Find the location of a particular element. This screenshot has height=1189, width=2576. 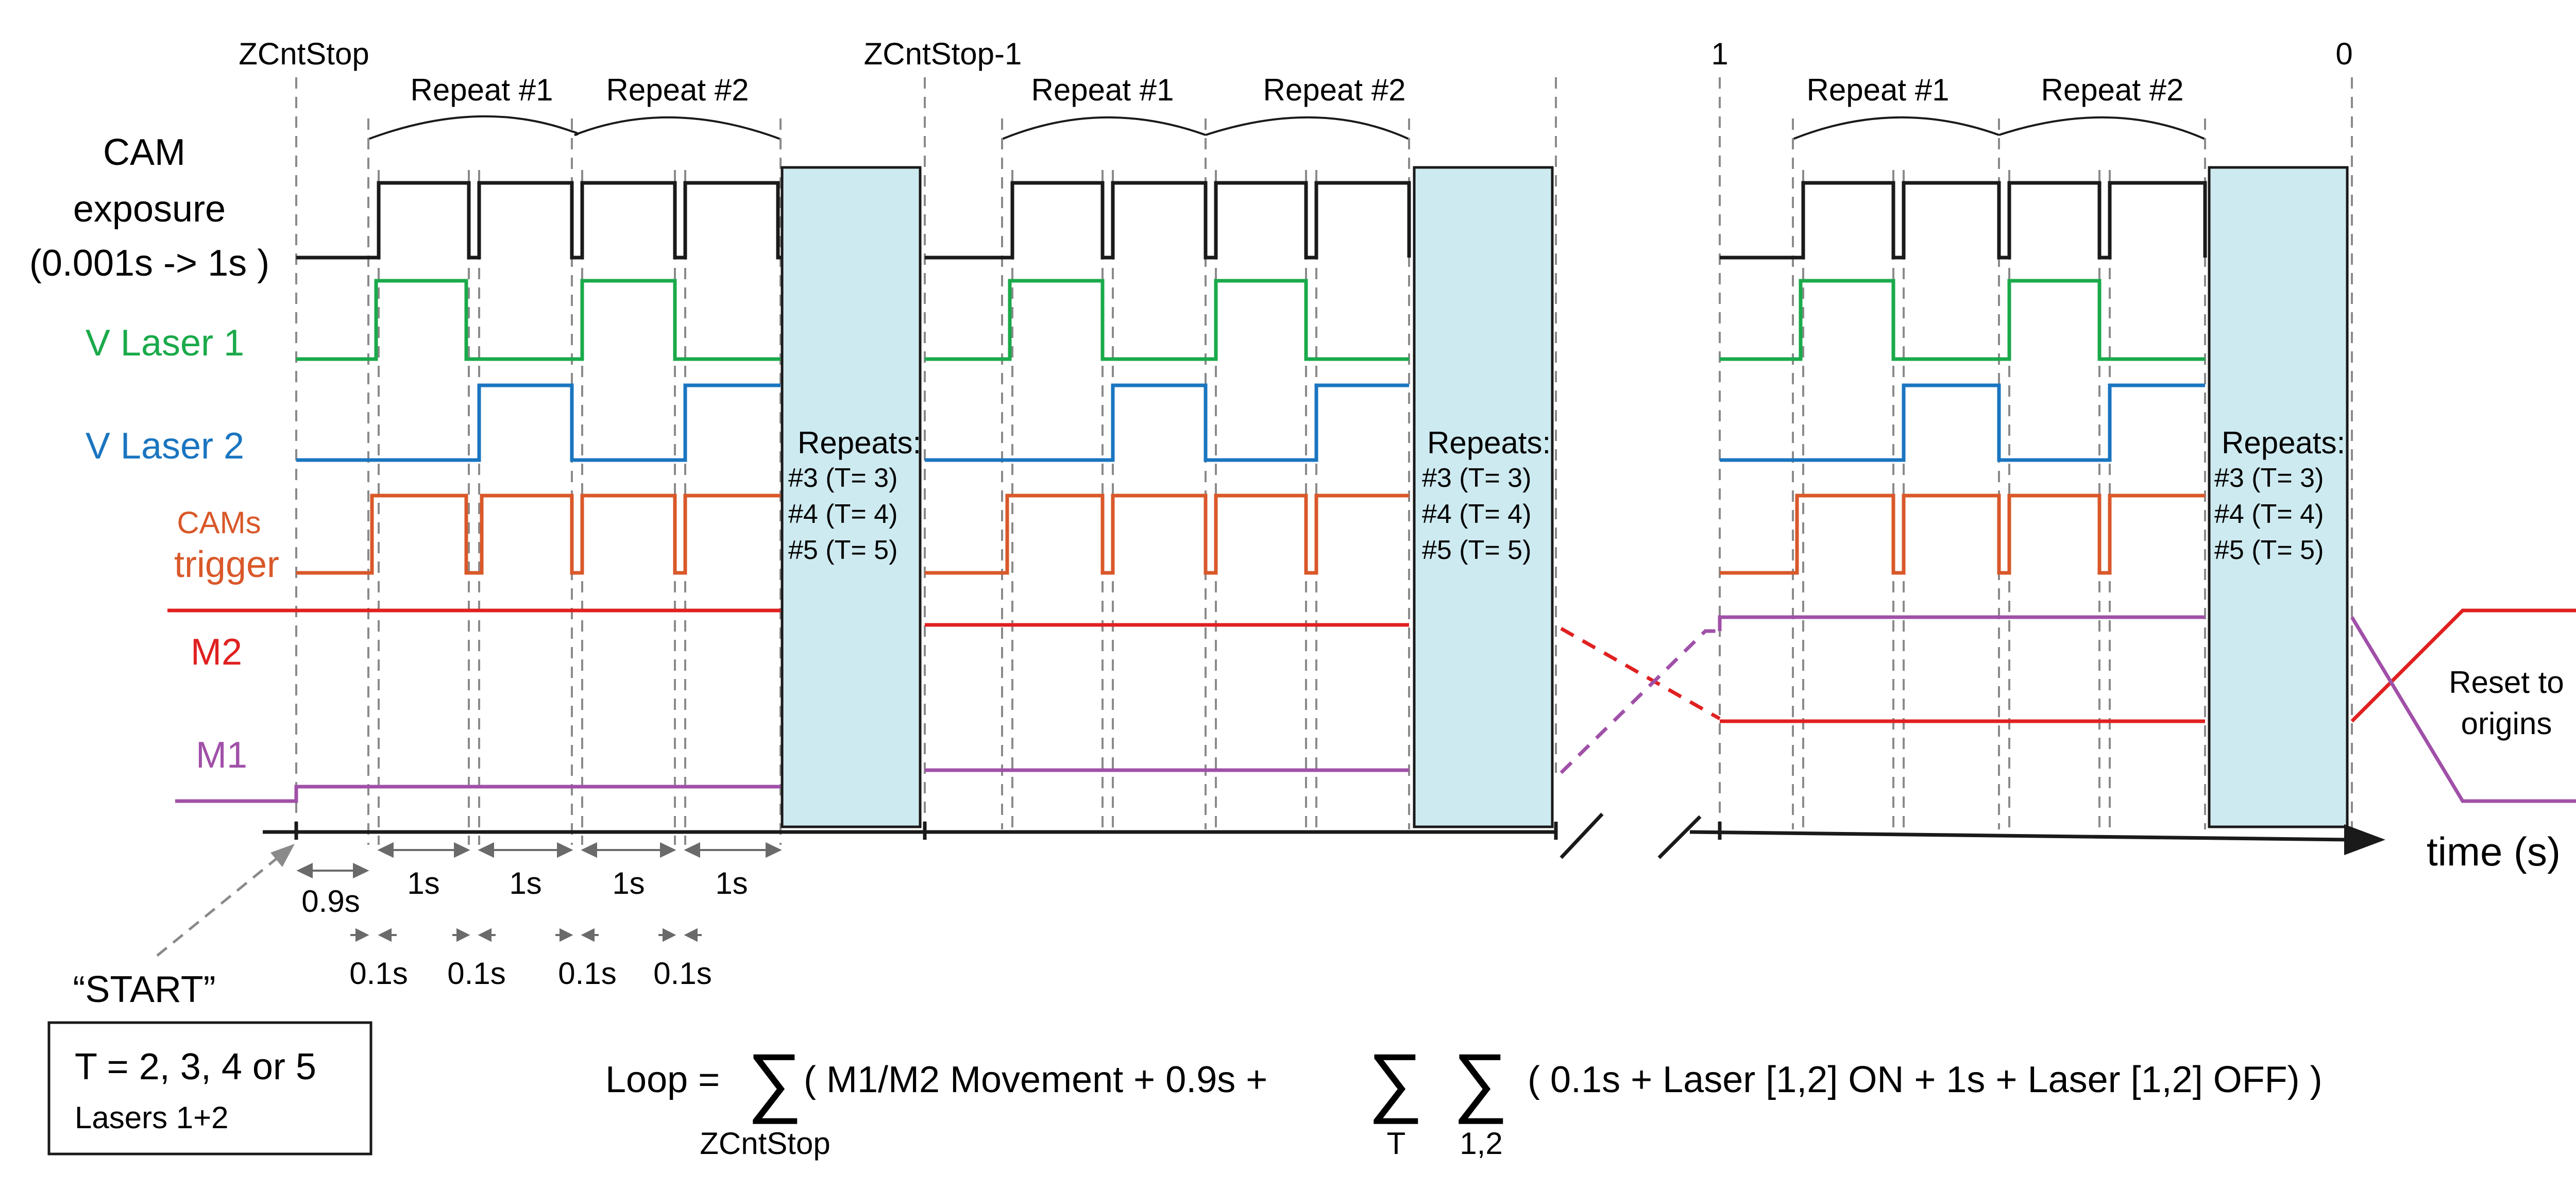

m1-trace-block1 is located at coordinates (478, 794).